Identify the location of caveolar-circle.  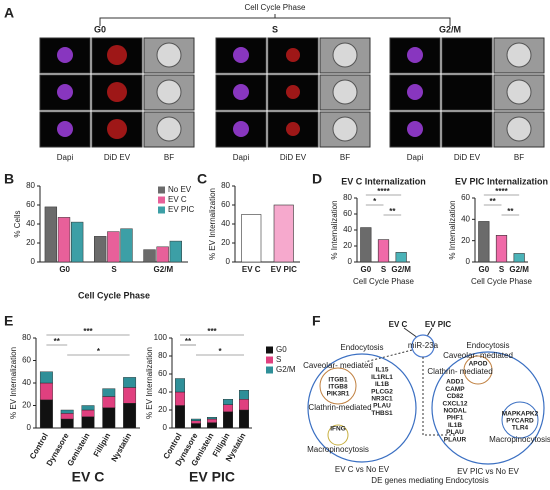
(338, 386).